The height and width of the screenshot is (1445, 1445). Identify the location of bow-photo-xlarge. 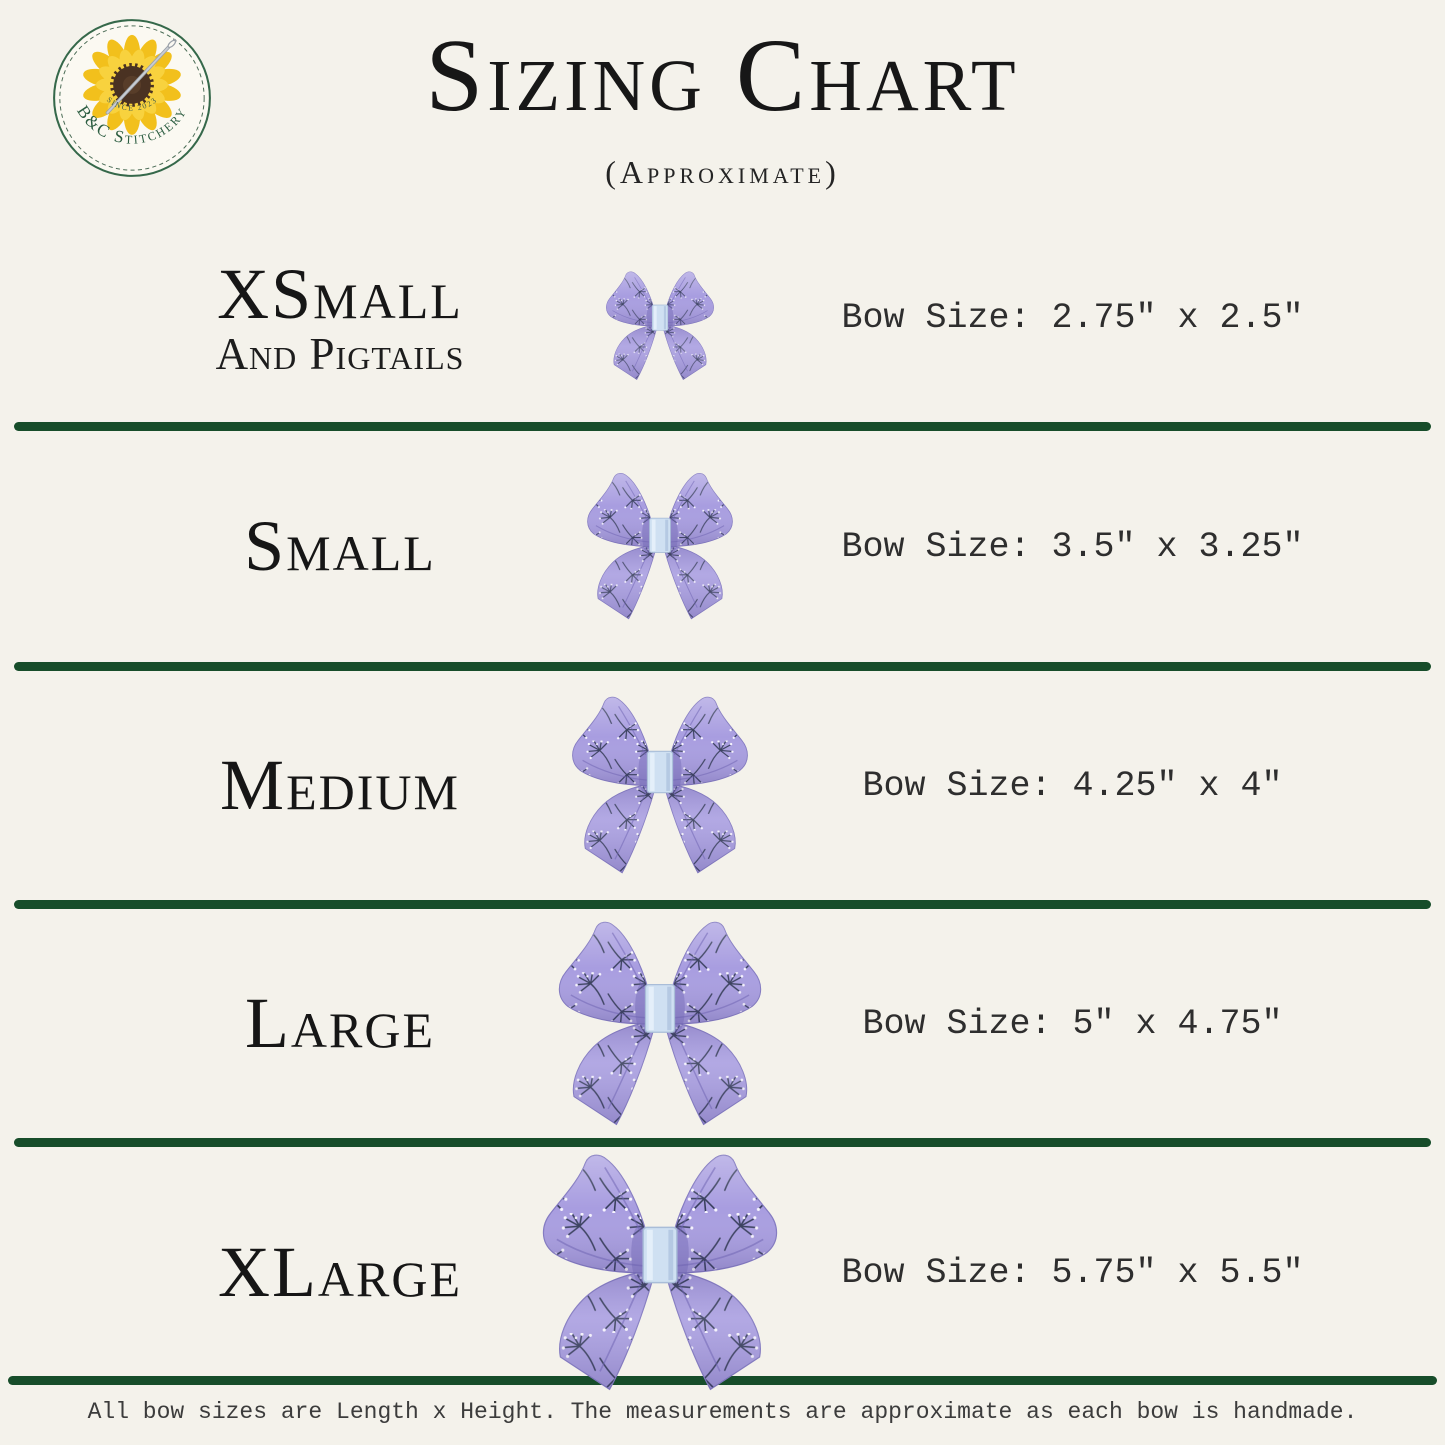
(660, 1273).